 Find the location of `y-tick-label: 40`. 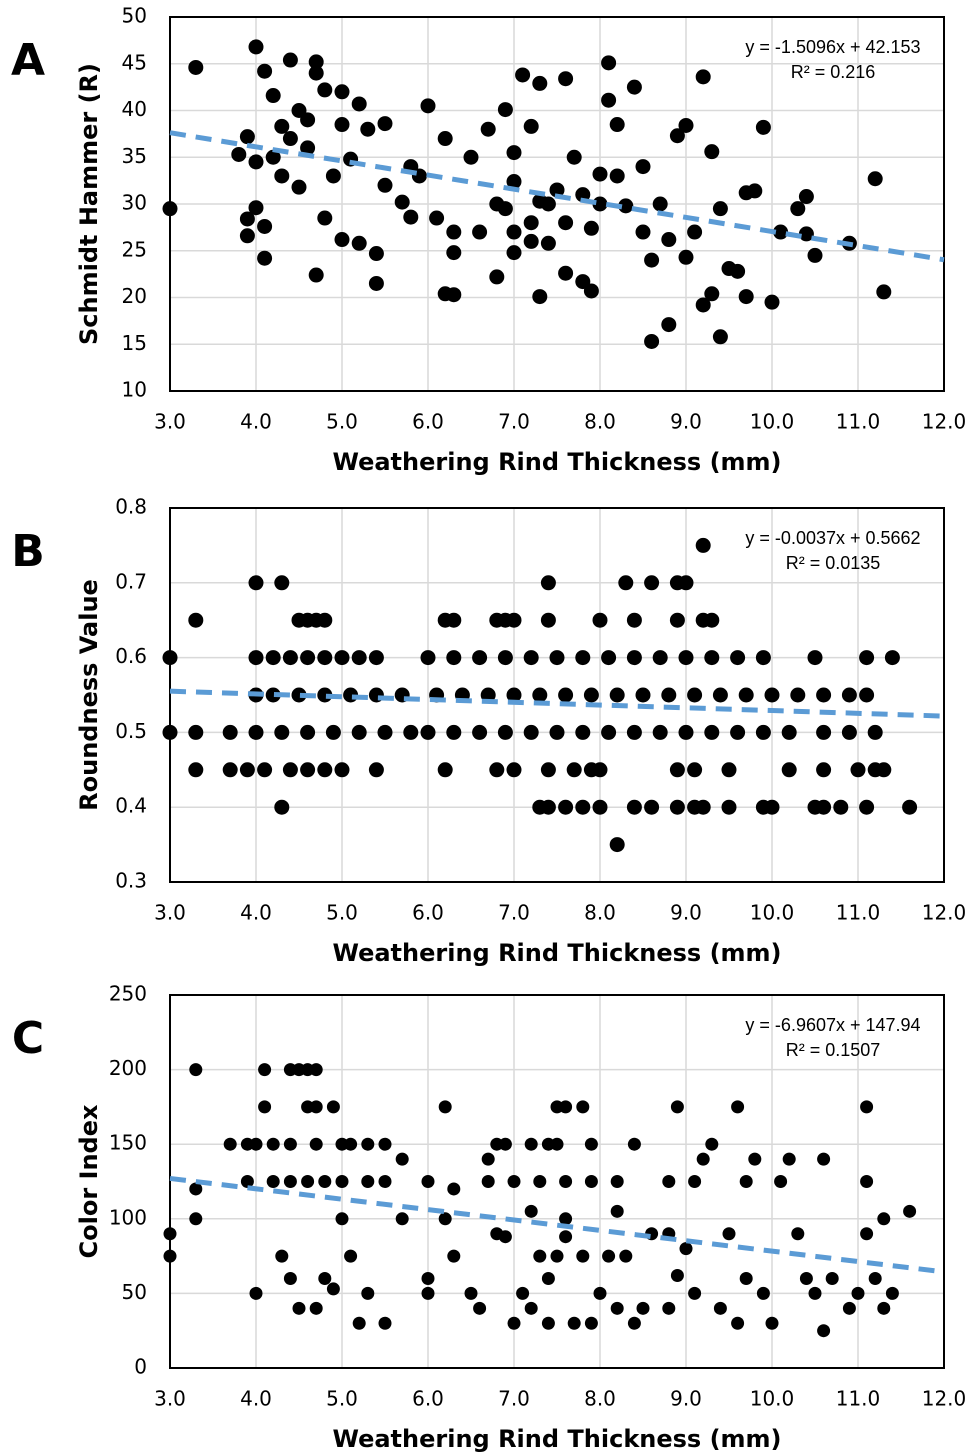

y-tick-label: 40 is located at coordinates (134, 109).